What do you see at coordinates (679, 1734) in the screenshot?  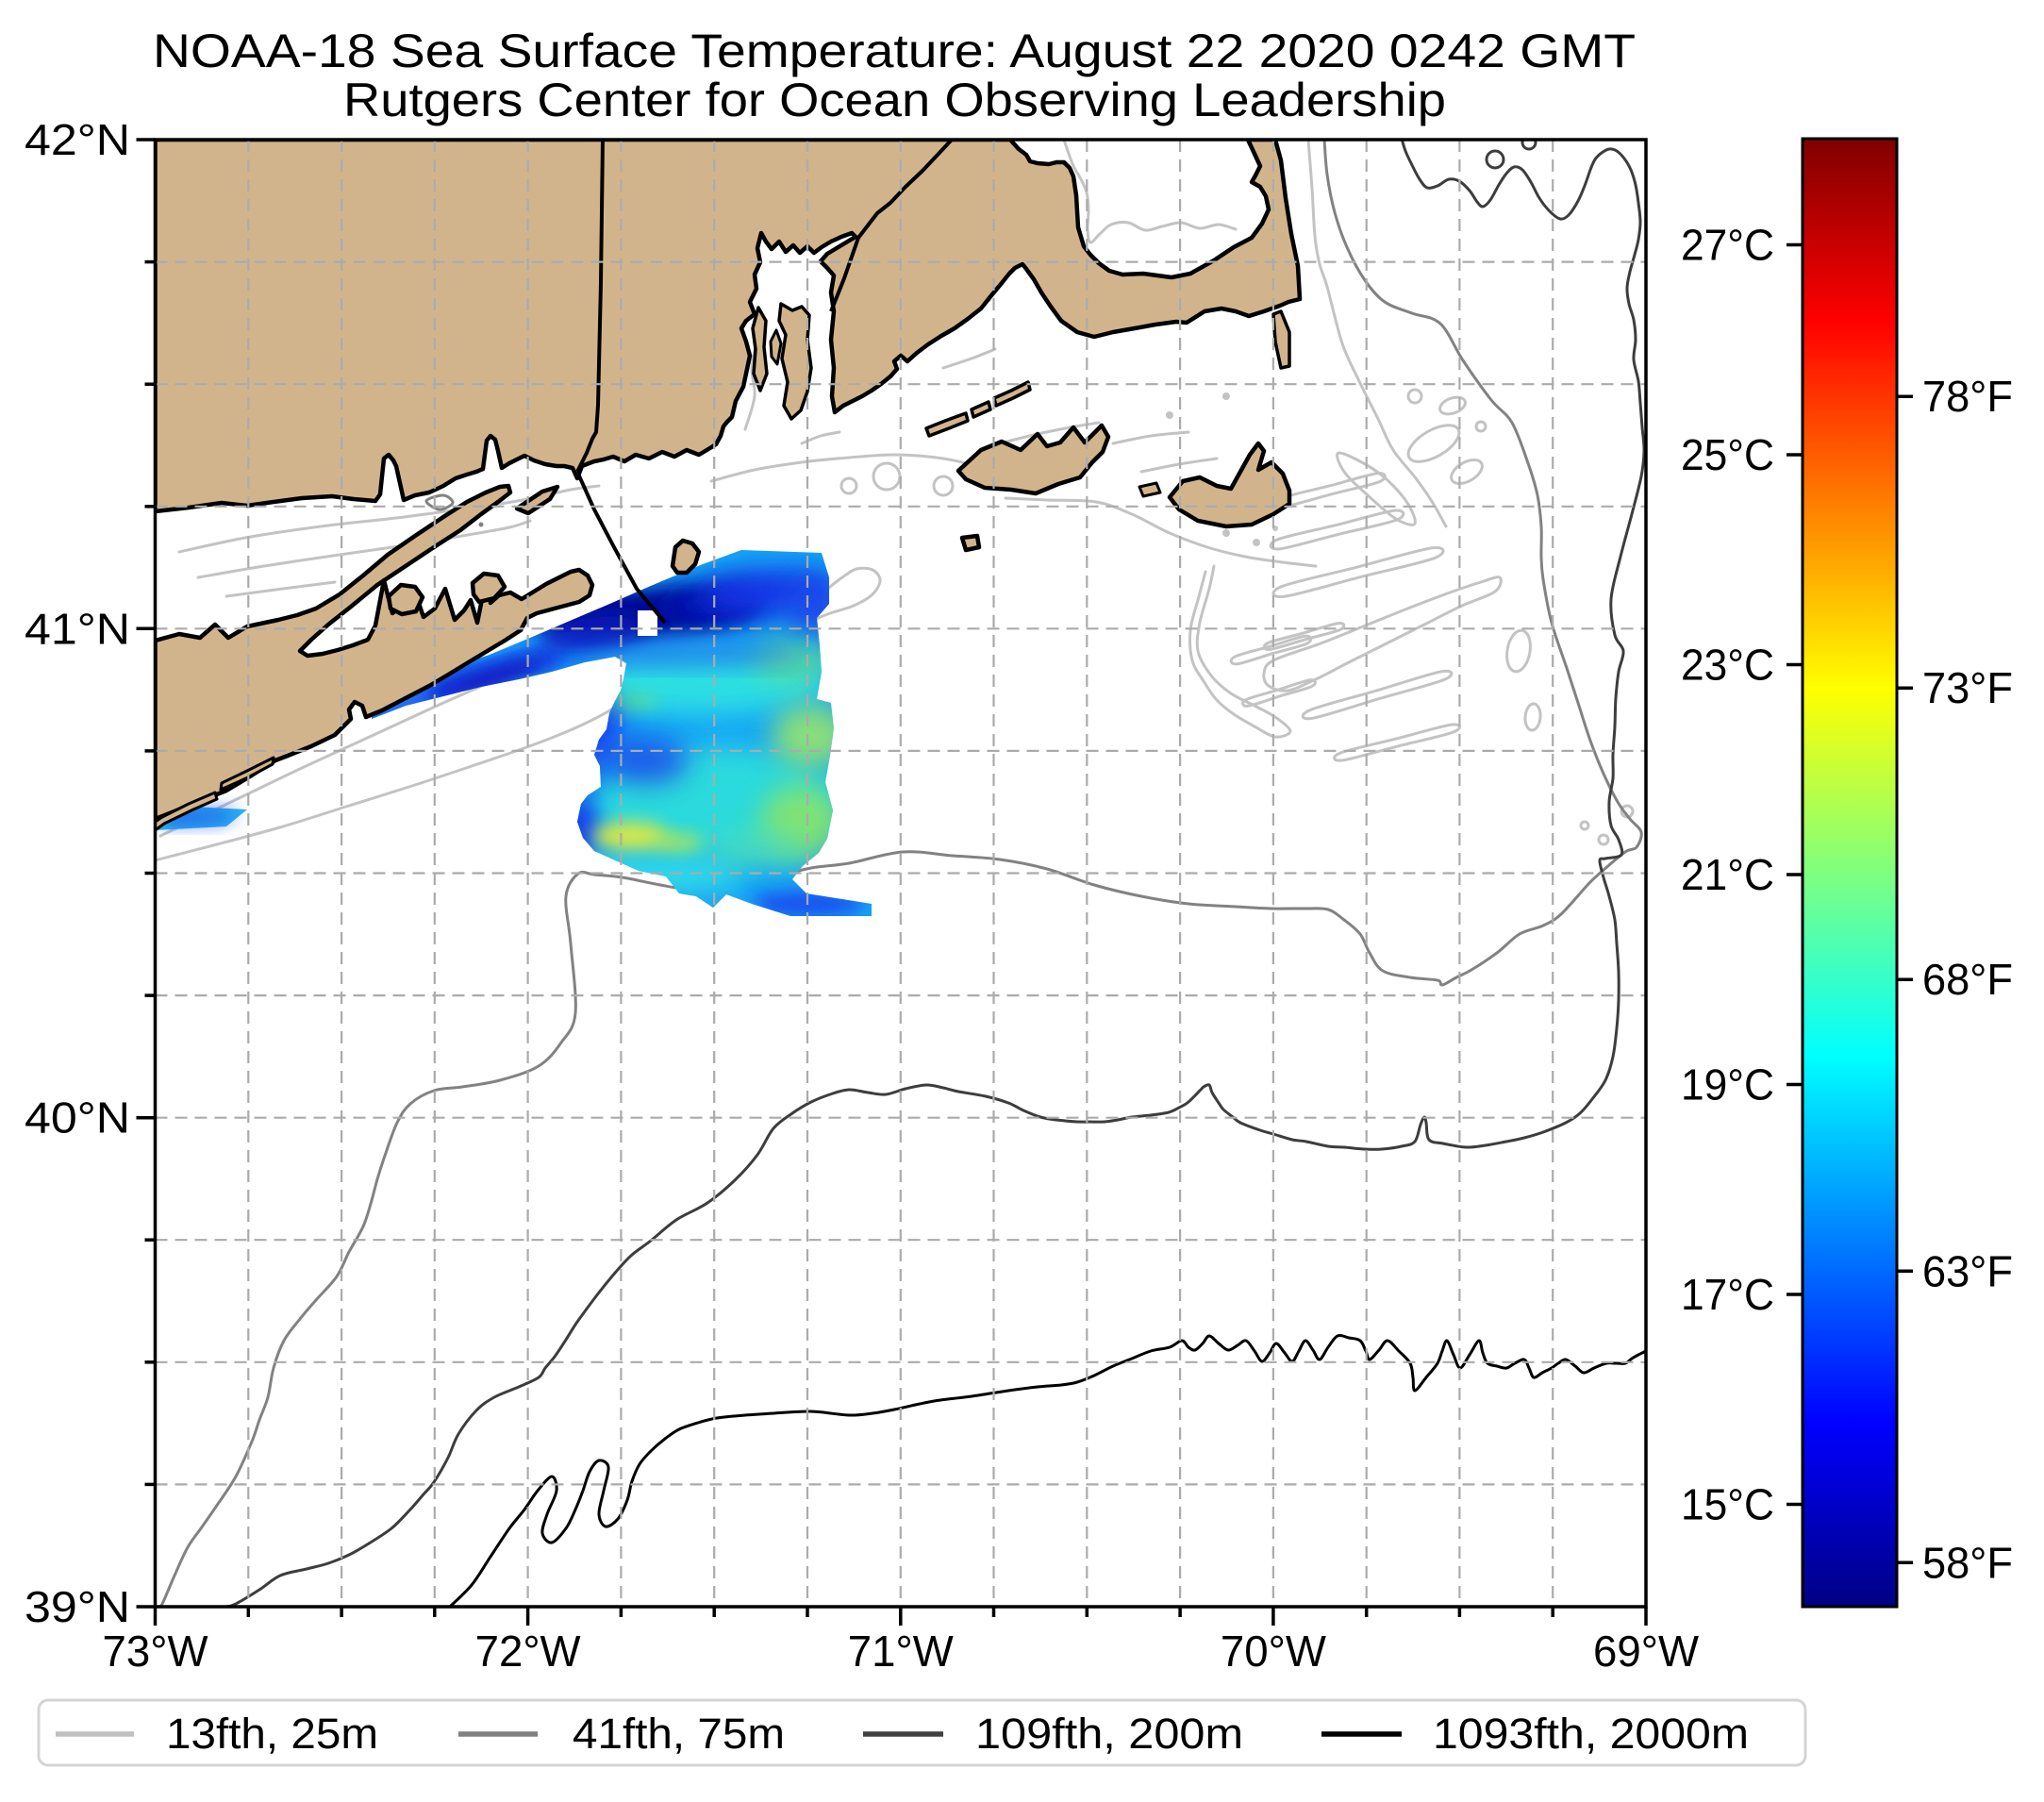 I see `svg-text: 41fth, 75m` at bounding box center [679, 1734].